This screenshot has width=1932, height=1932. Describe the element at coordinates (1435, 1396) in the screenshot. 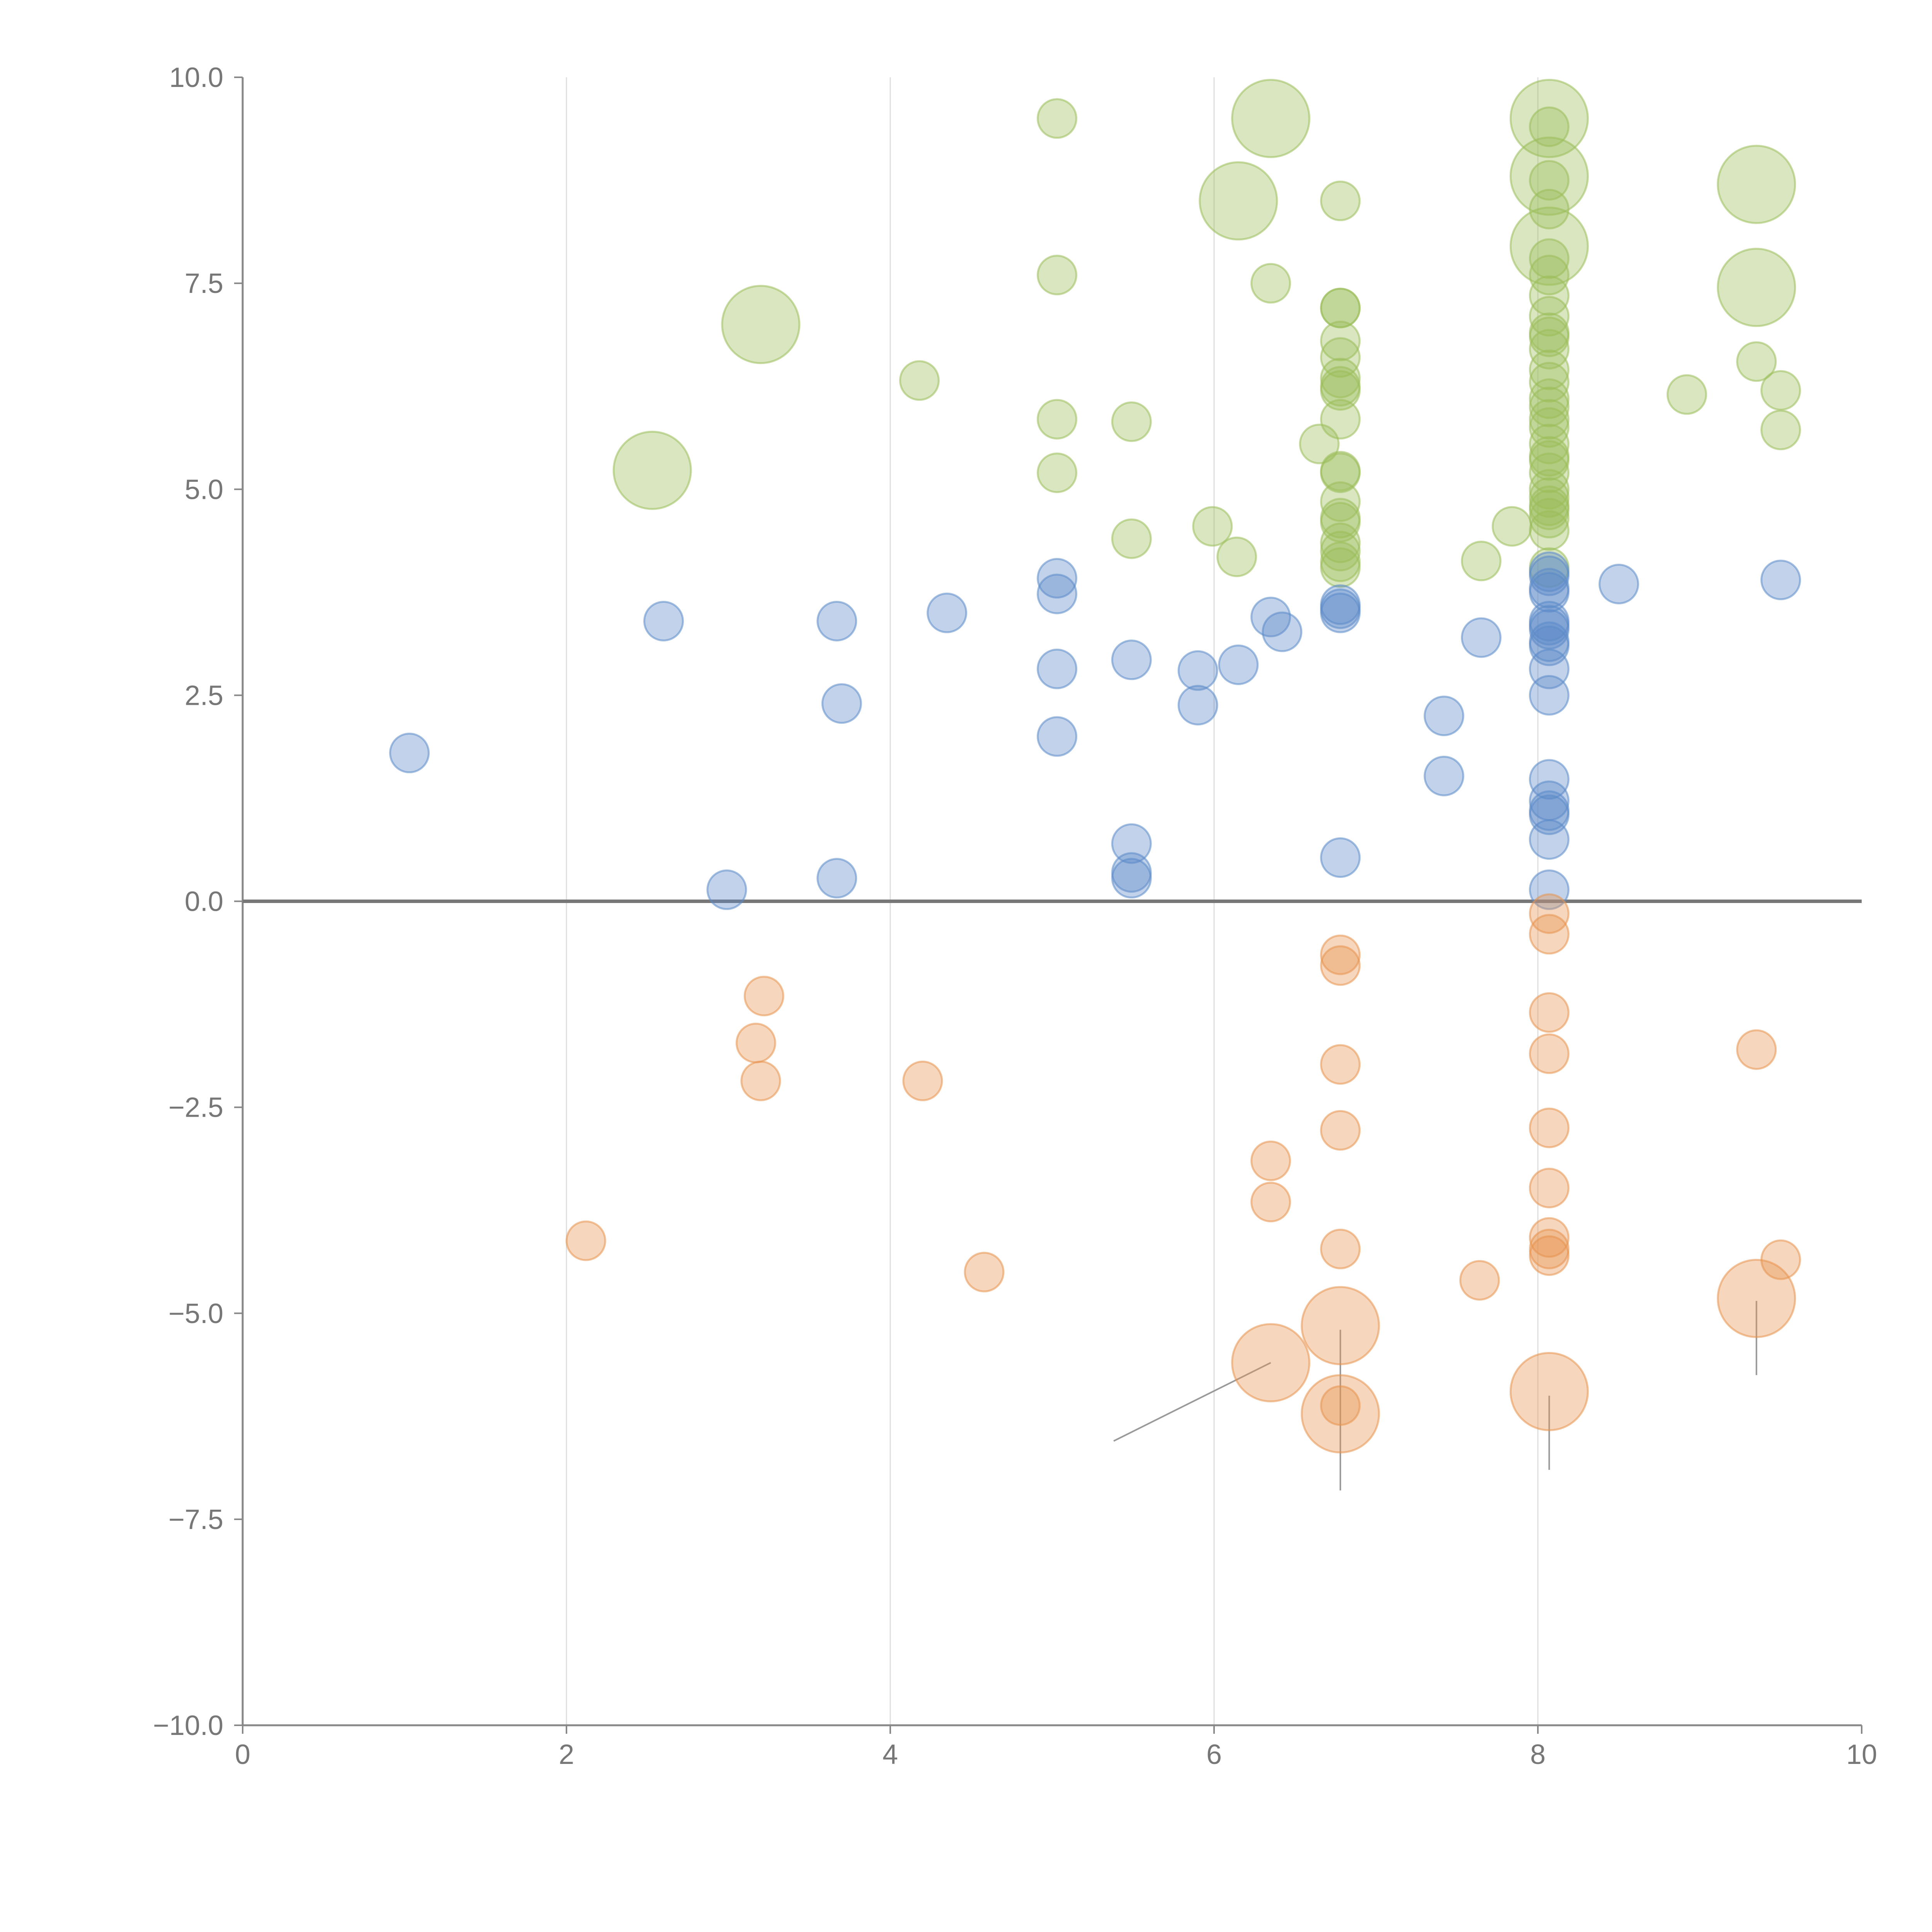

I see `leader-layer` at that location.